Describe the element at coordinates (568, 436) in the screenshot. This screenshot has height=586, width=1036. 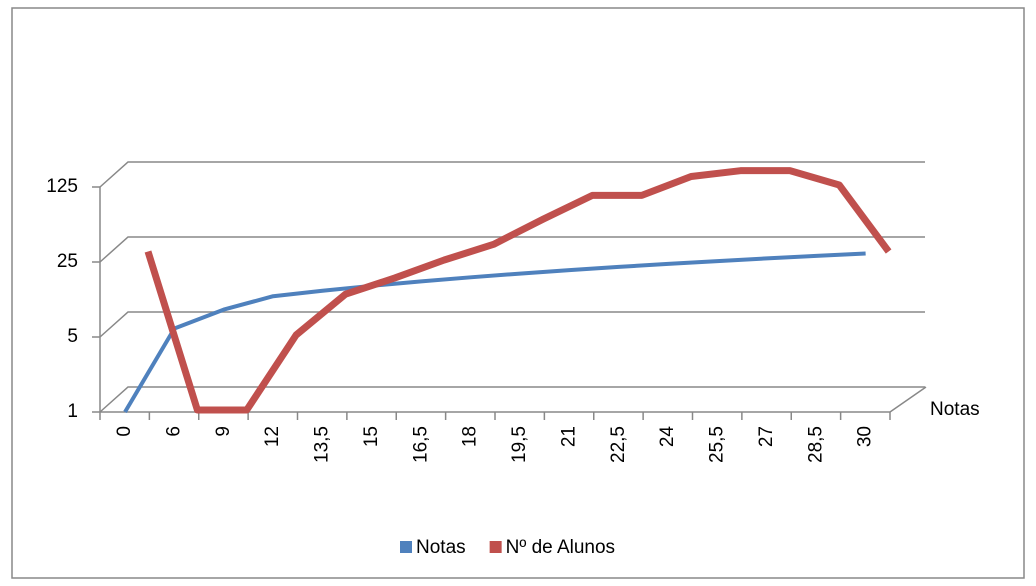
I see `x-tick-label: 21` at that location.